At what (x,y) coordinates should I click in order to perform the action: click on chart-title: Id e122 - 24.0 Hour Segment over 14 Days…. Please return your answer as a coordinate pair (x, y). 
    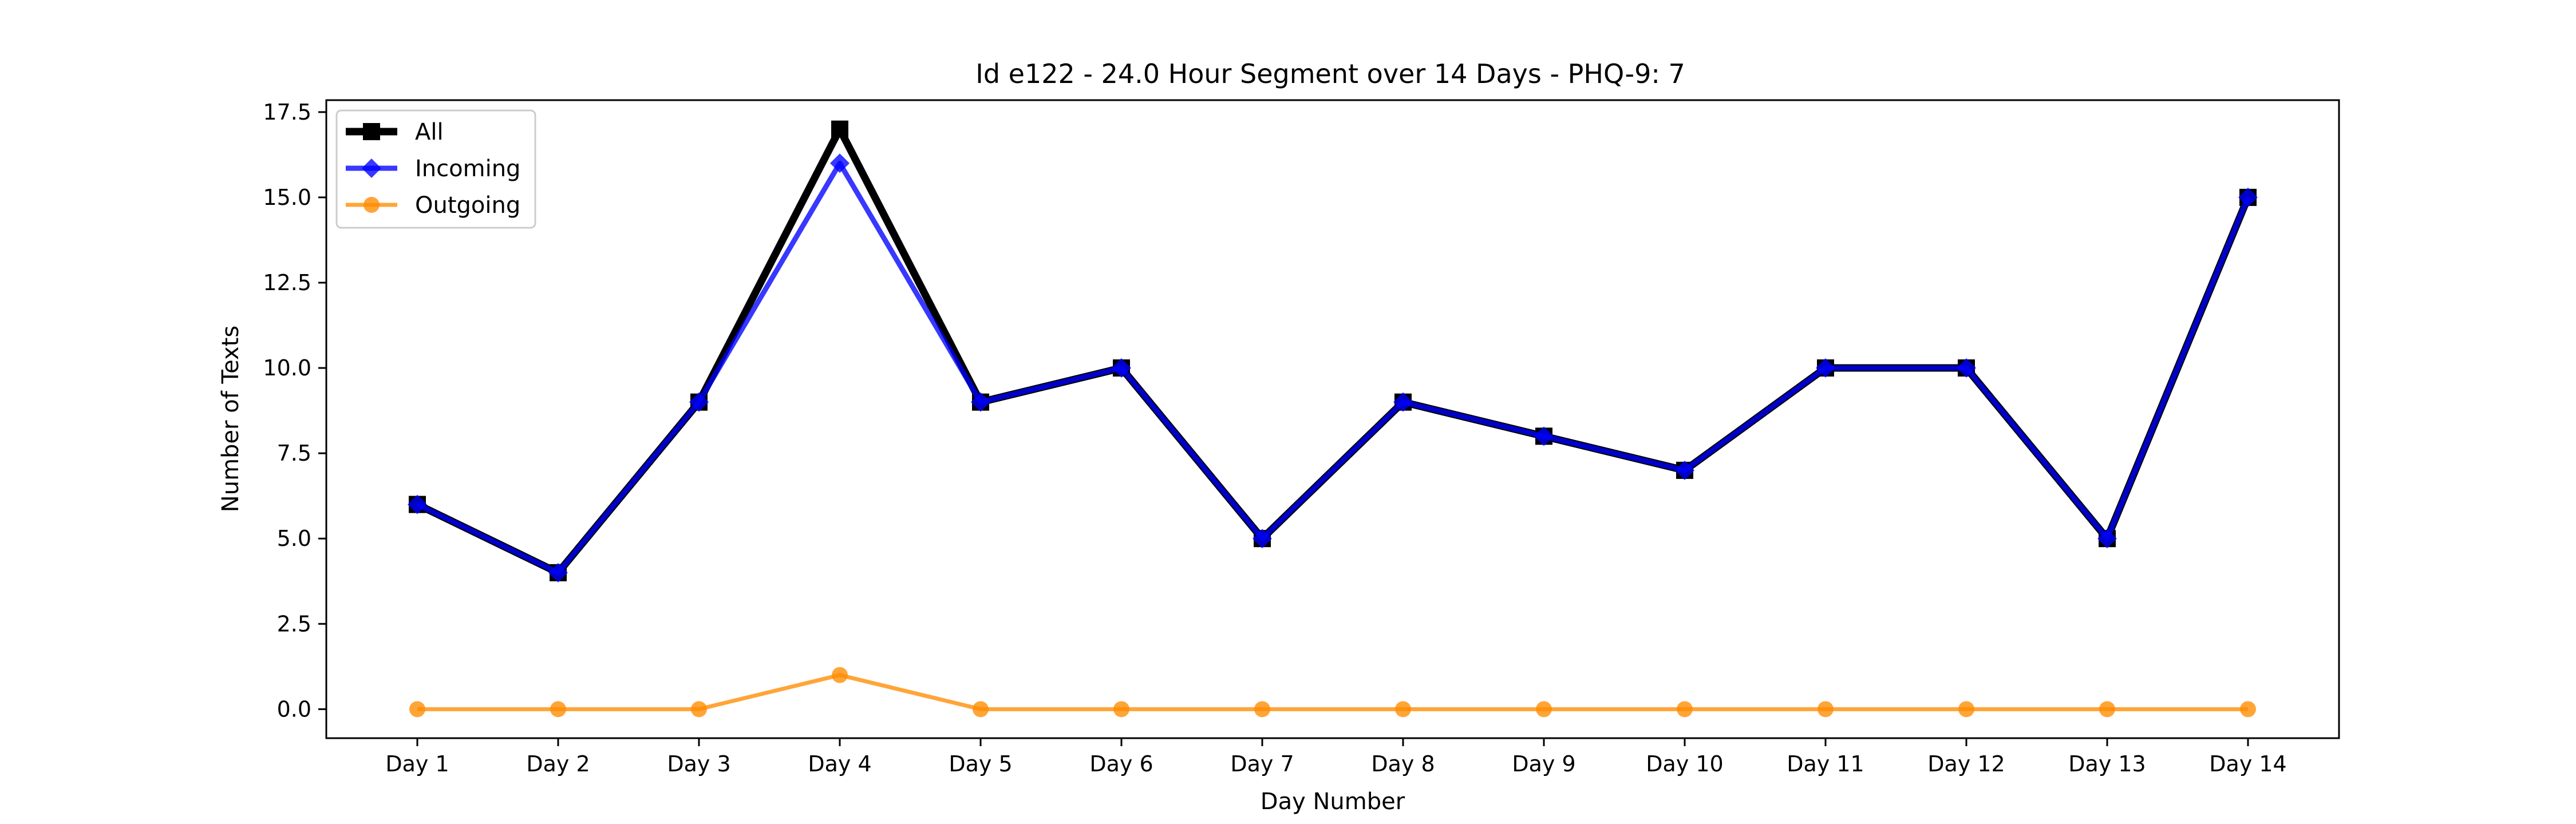
    Looking at the image, I should click on (1330, 73).